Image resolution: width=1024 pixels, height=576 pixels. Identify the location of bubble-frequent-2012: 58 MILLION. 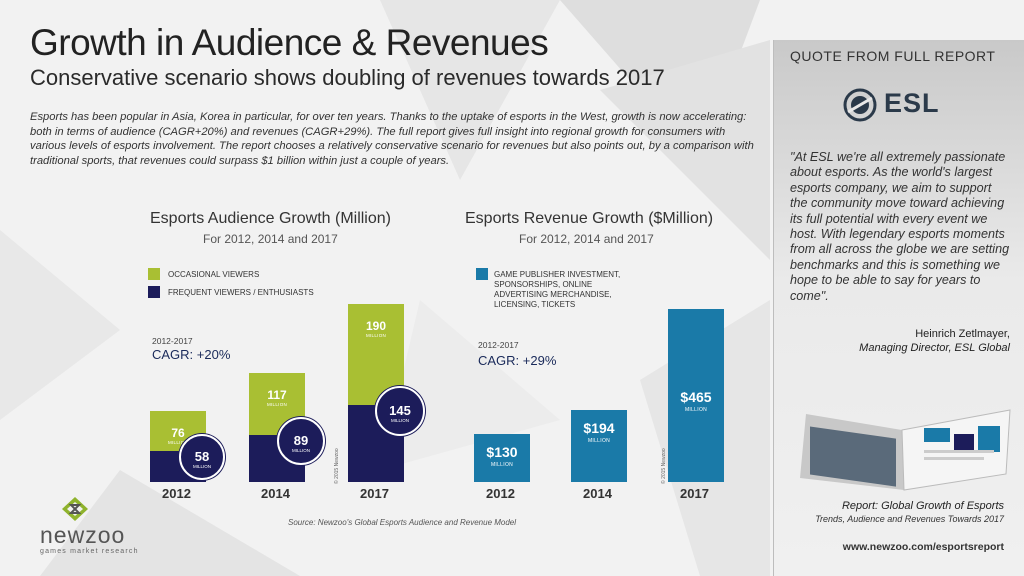
(202, 457).